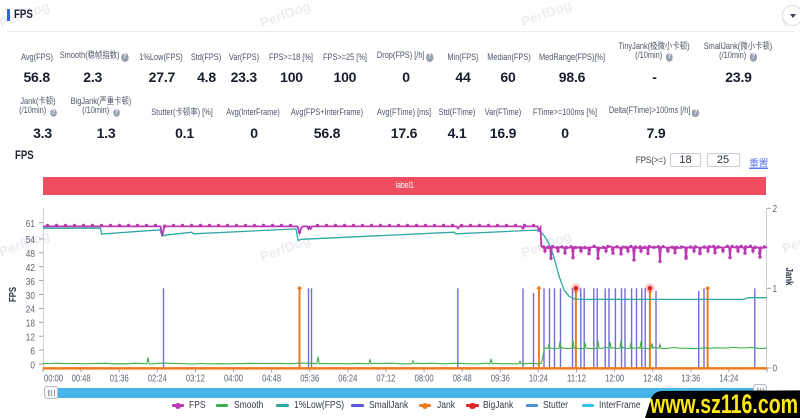  Describe the element at coordinates (233, 378) in the screenshot. I see `svg-text: 04:00` at that location.